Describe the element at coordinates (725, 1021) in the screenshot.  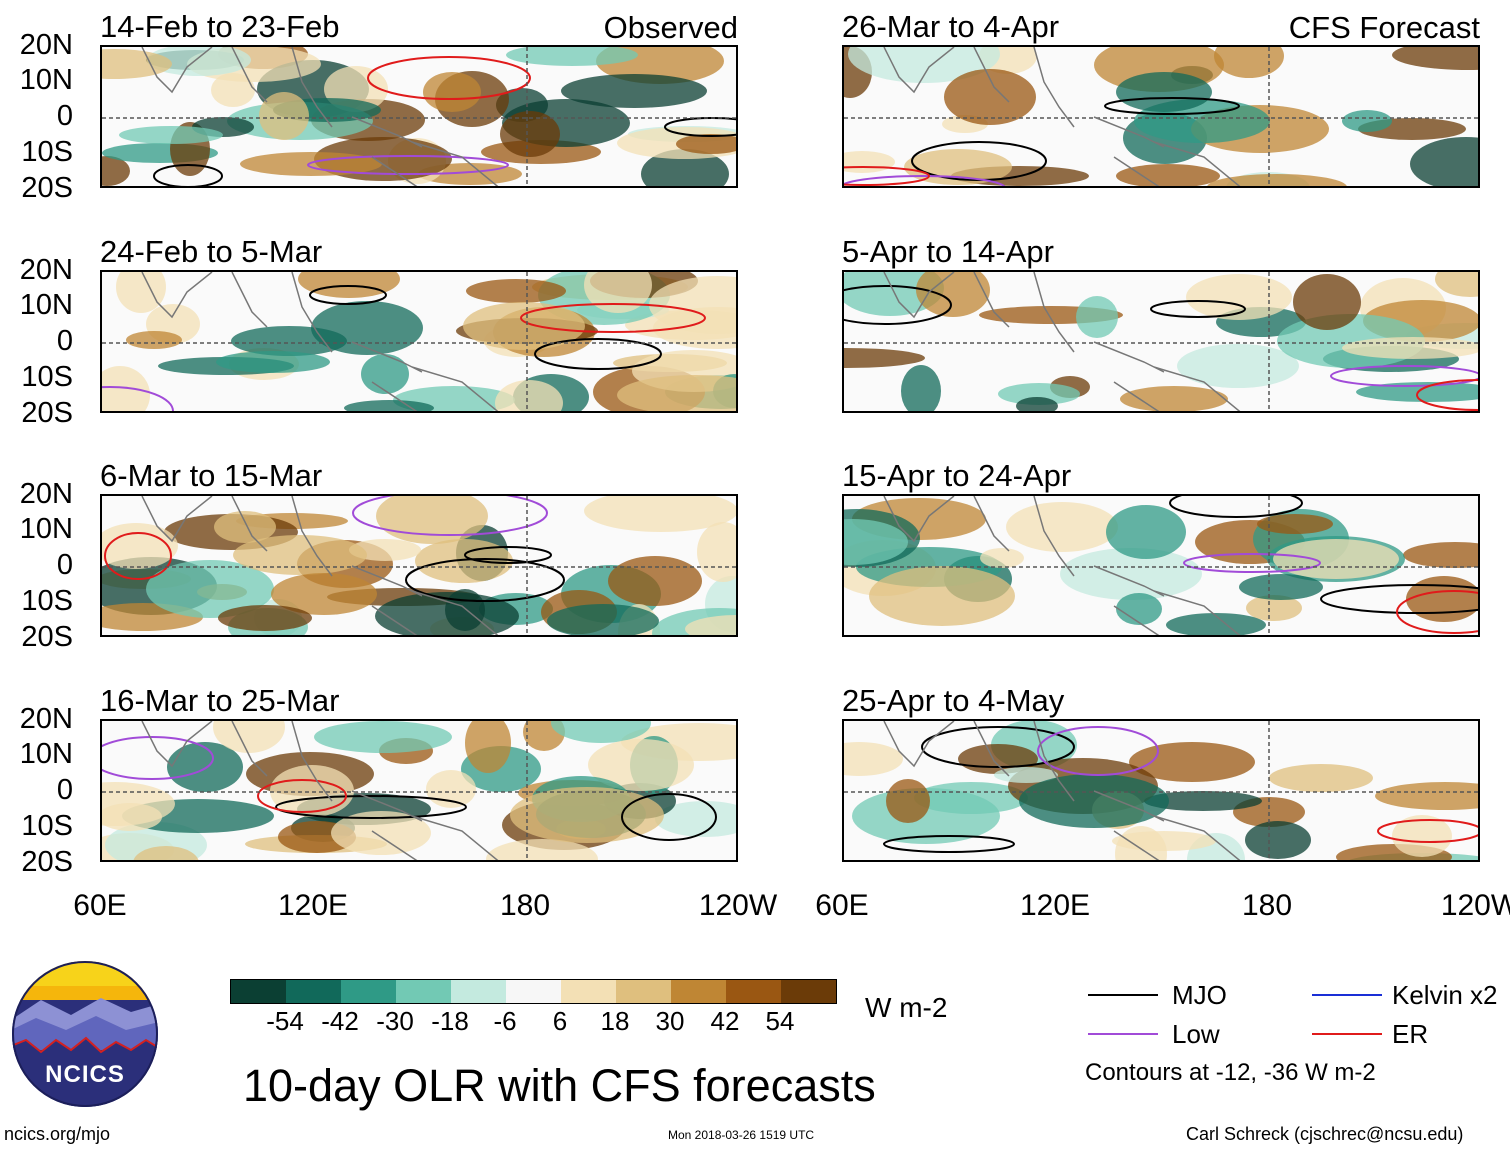
I see `colorbar-tick-label: 42` at that location.